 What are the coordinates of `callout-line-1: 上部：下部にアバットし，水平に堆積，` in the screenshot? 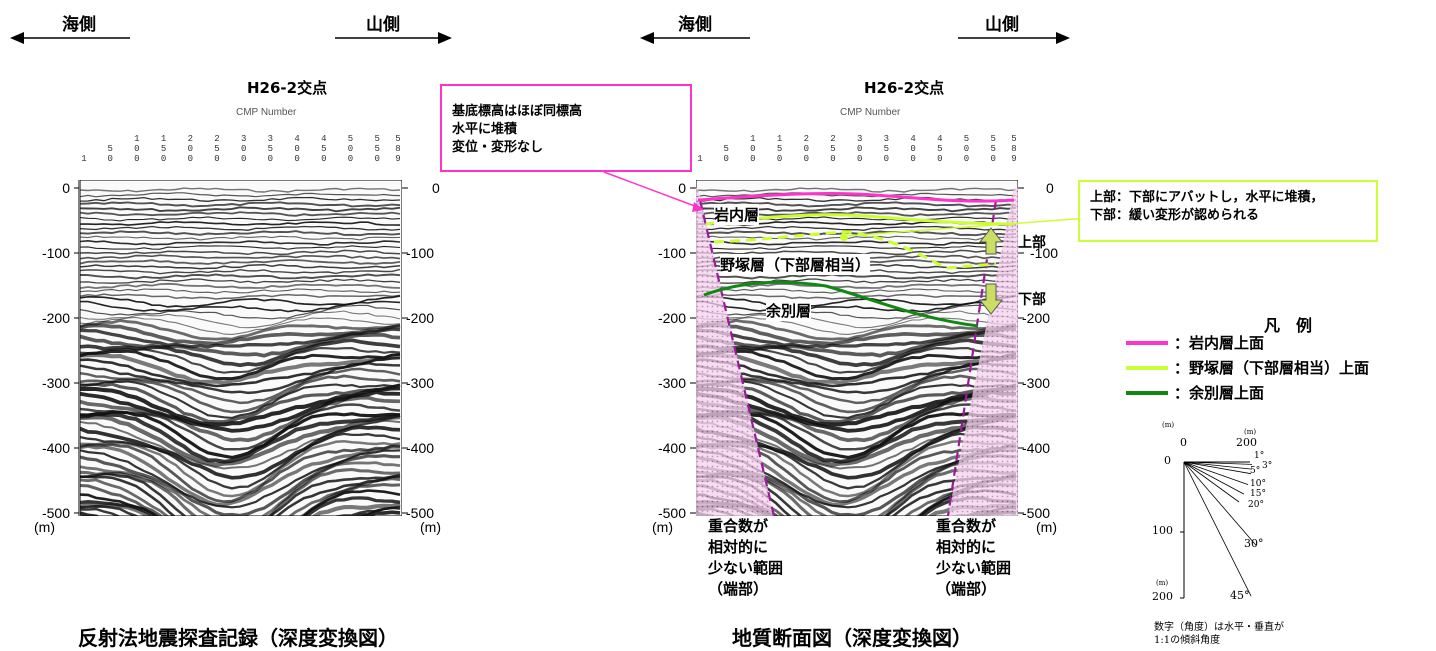 It's located at (1207, 197).